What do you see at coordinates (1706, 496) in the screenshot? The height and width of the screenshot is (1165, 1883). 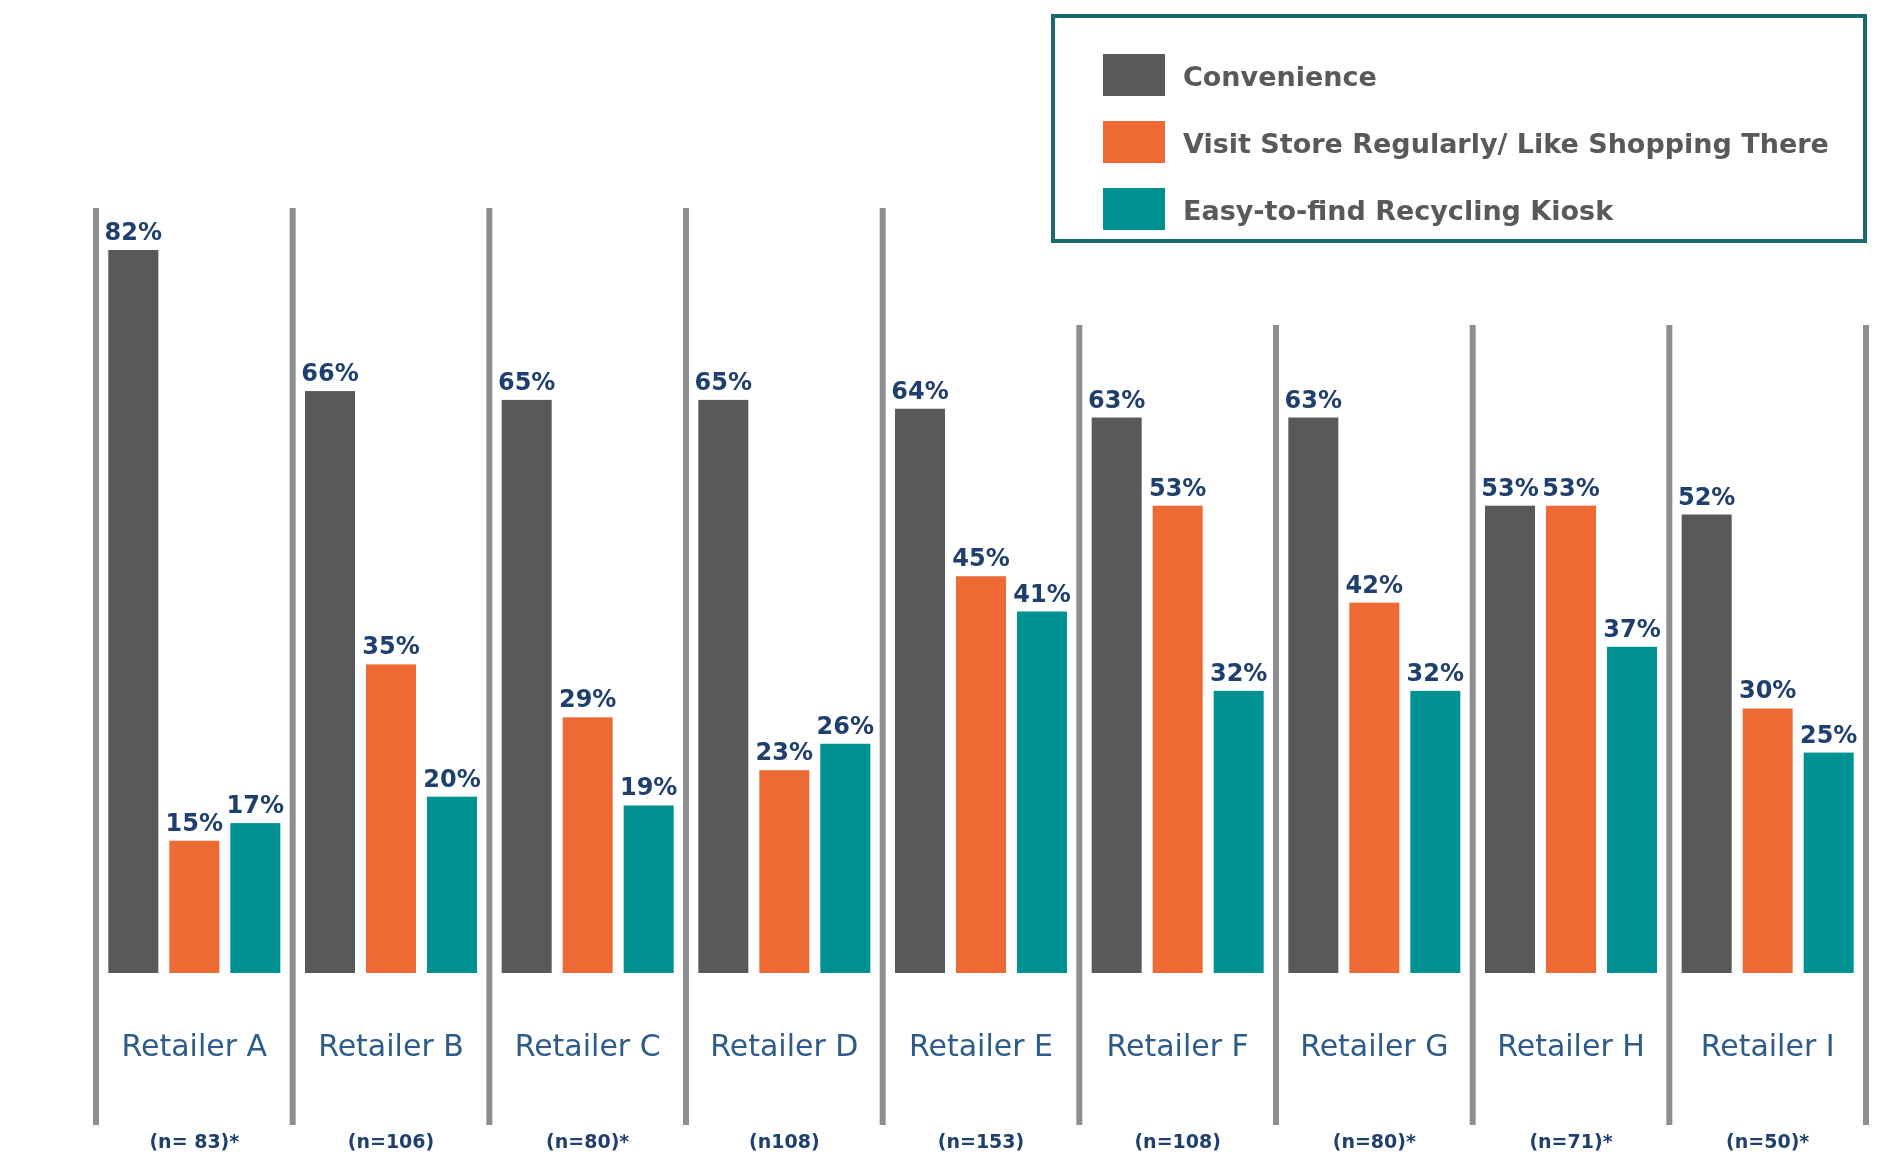 I see `data-label: 52%` at bounding box center [1706, 496].